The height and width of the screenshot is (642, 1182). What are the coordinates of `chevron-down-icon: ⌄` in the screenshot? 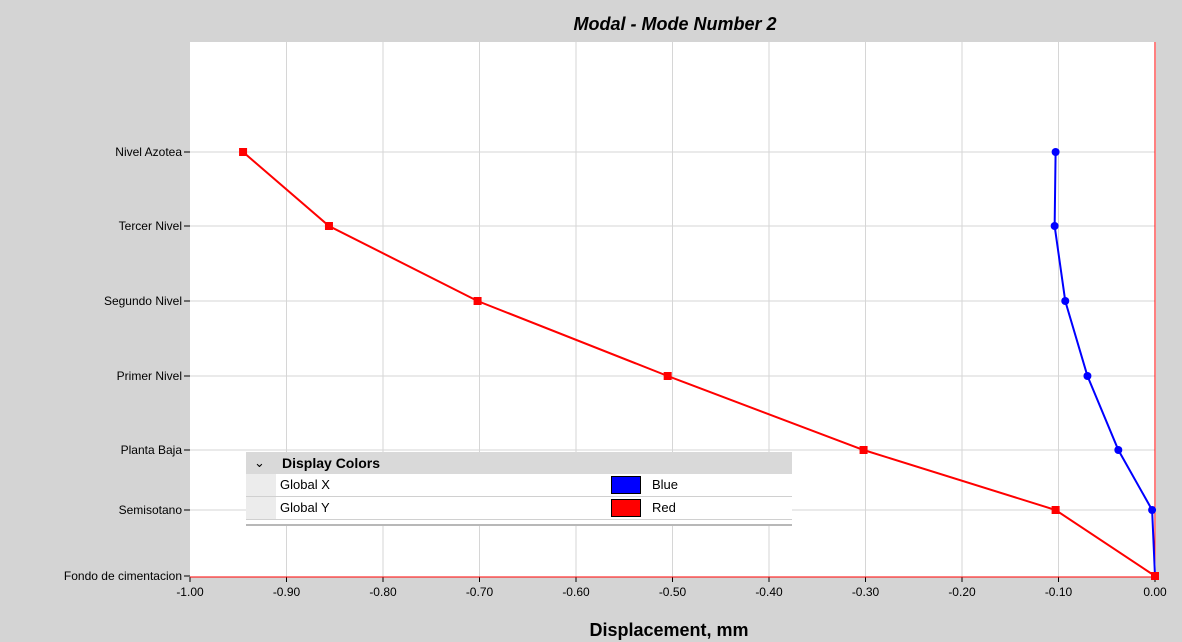 It's located at (259, 462).